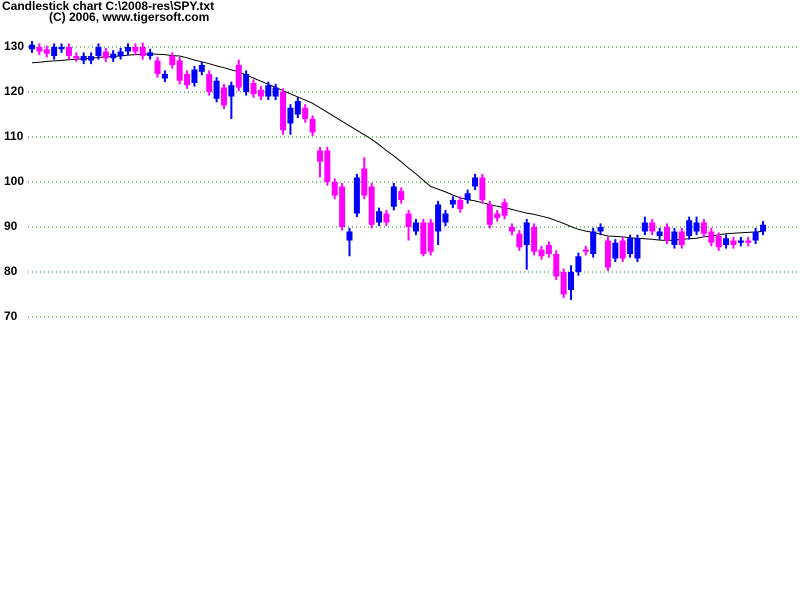 The height and width of the screenshot is (600, 800). What do you see at coordinates (14, 136) in the screenshot?
I see `y-tick-label: 110` at bounding box center [14, 136].